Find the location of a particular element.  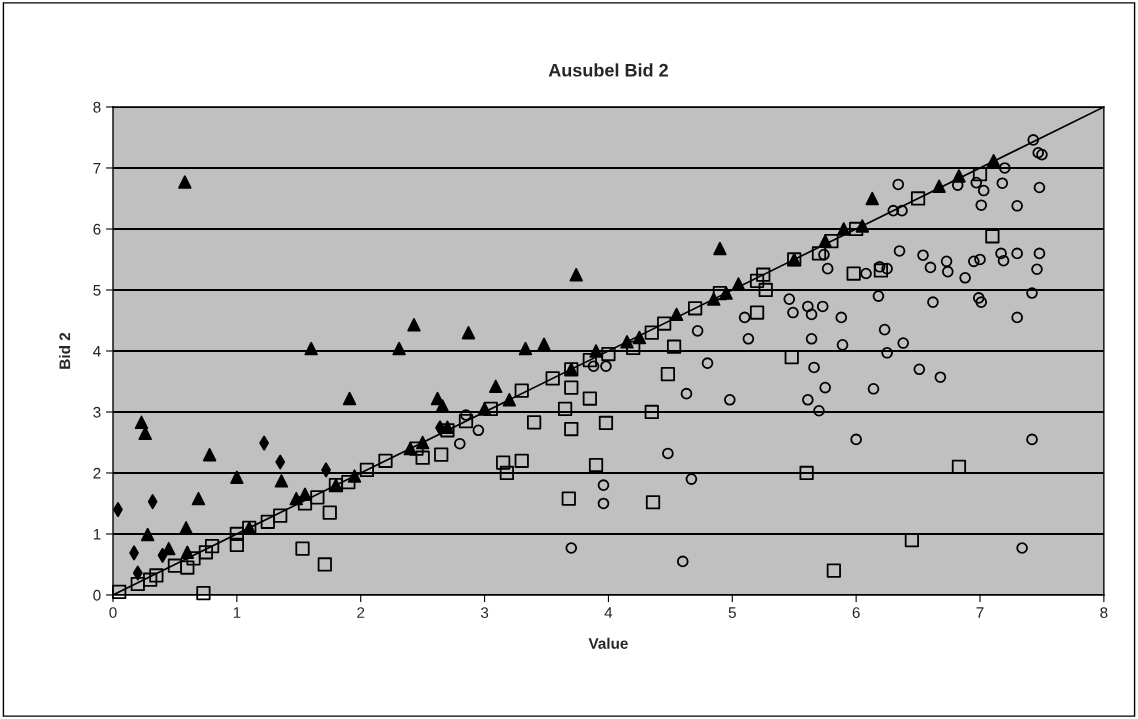

y-tick-label: 1 is located at coordinates (97, 534).